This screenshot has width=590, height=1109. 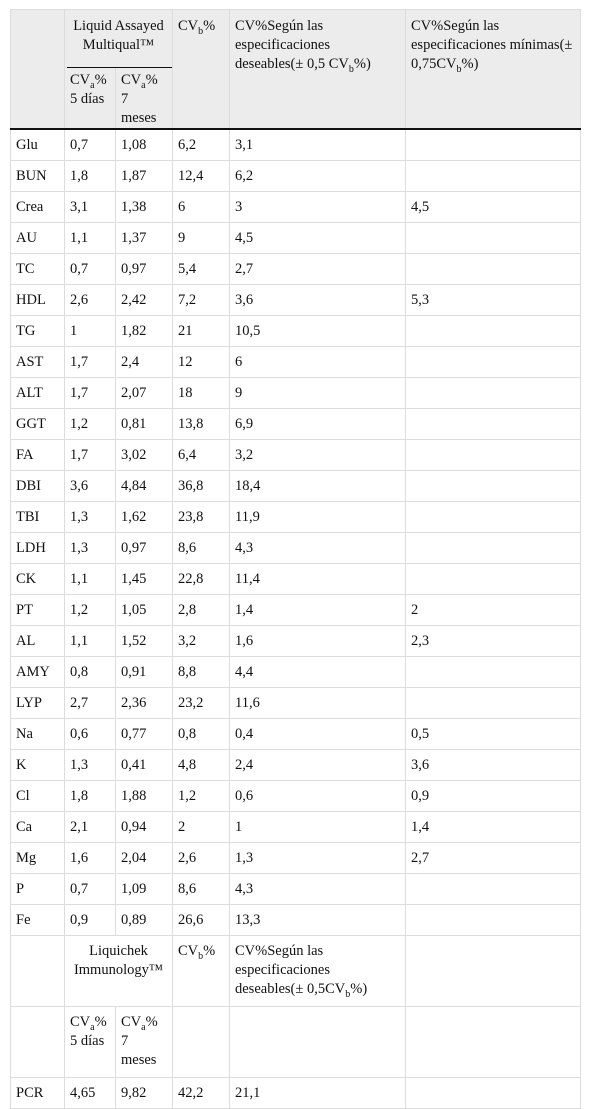 I want to click on analyte-cell: FA, so click(x=37, y=455).